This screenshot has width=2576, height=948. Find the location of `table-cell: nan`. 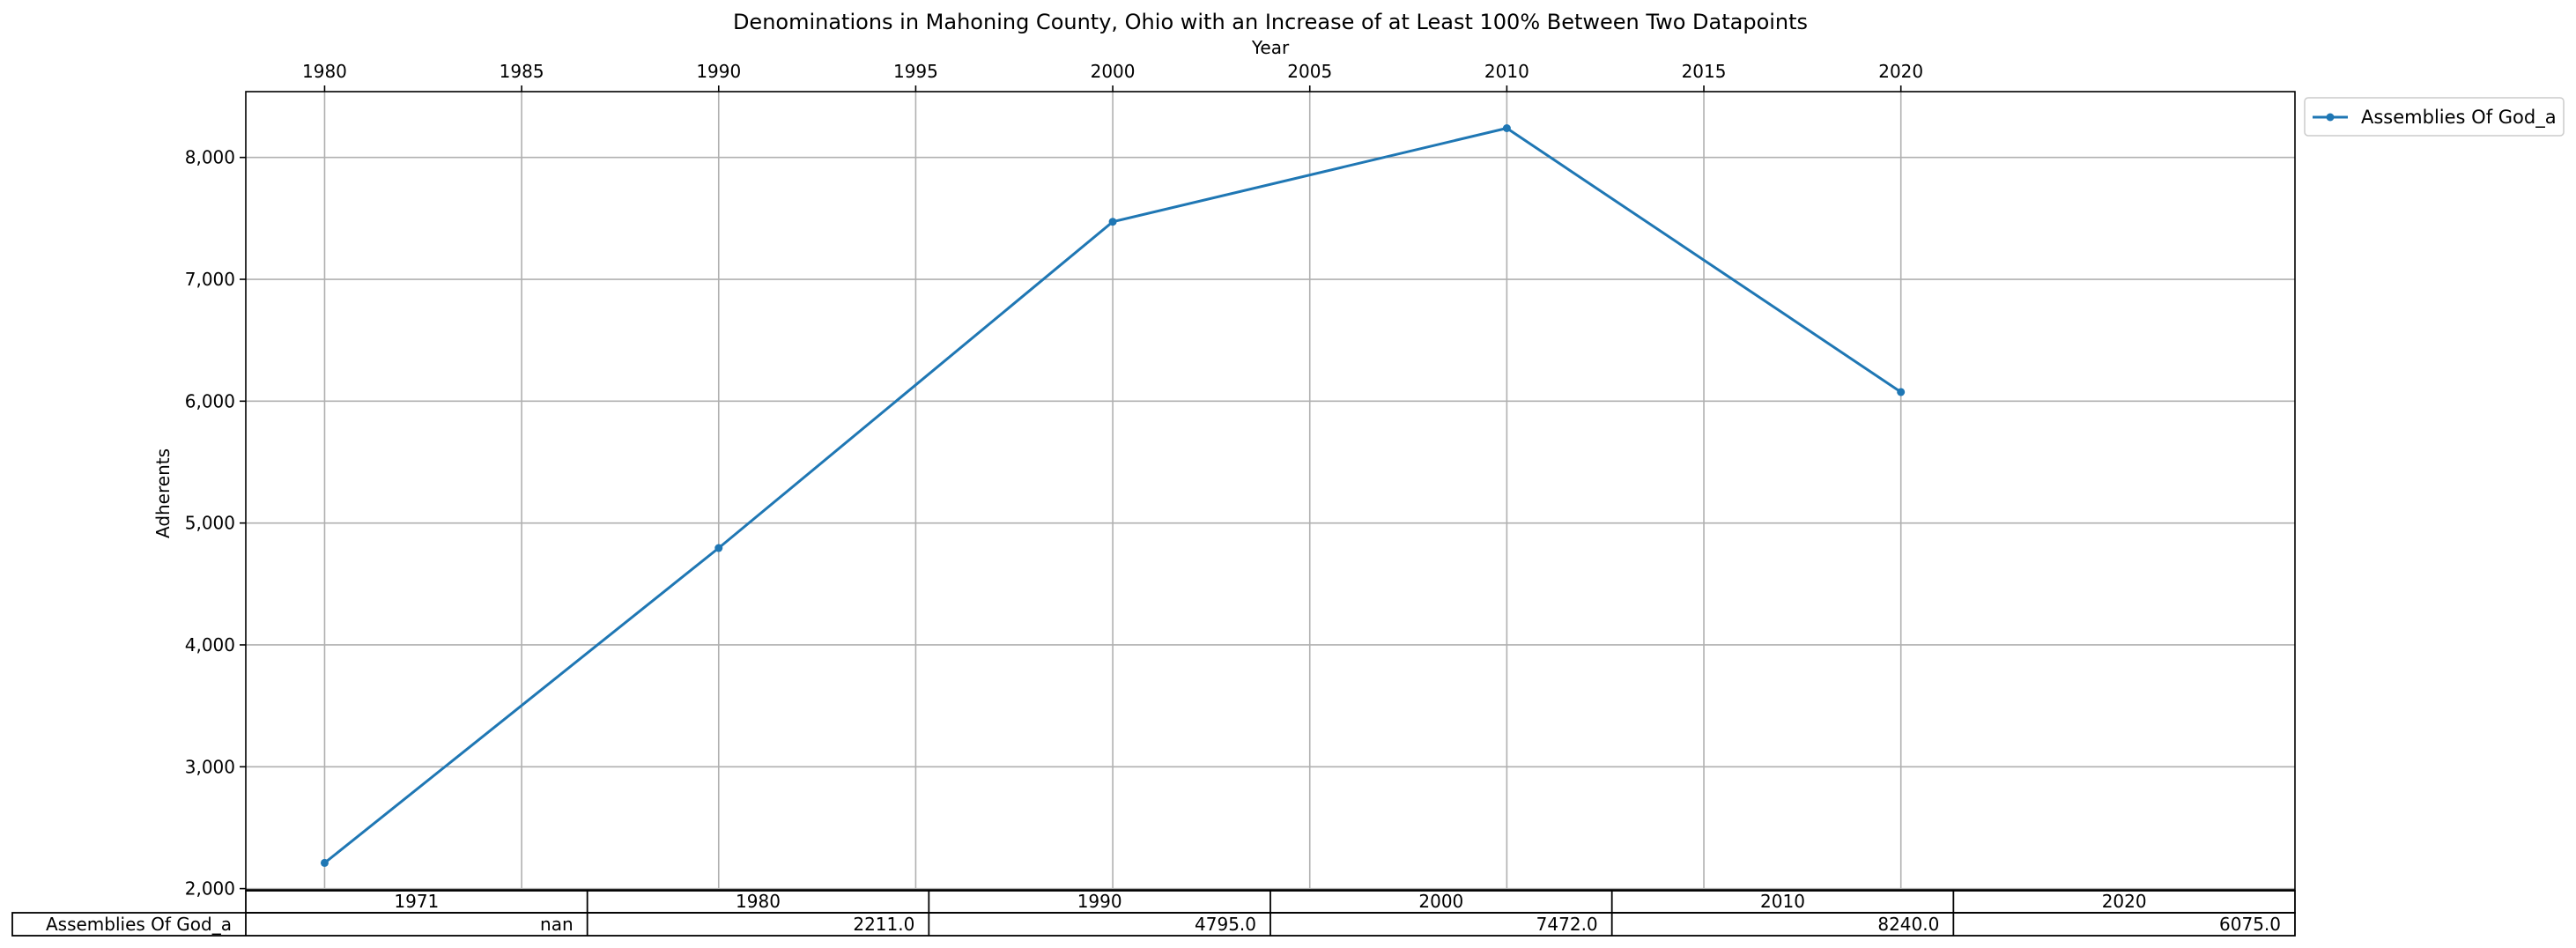

table-cell: nan is located at coordinates (557, 924).